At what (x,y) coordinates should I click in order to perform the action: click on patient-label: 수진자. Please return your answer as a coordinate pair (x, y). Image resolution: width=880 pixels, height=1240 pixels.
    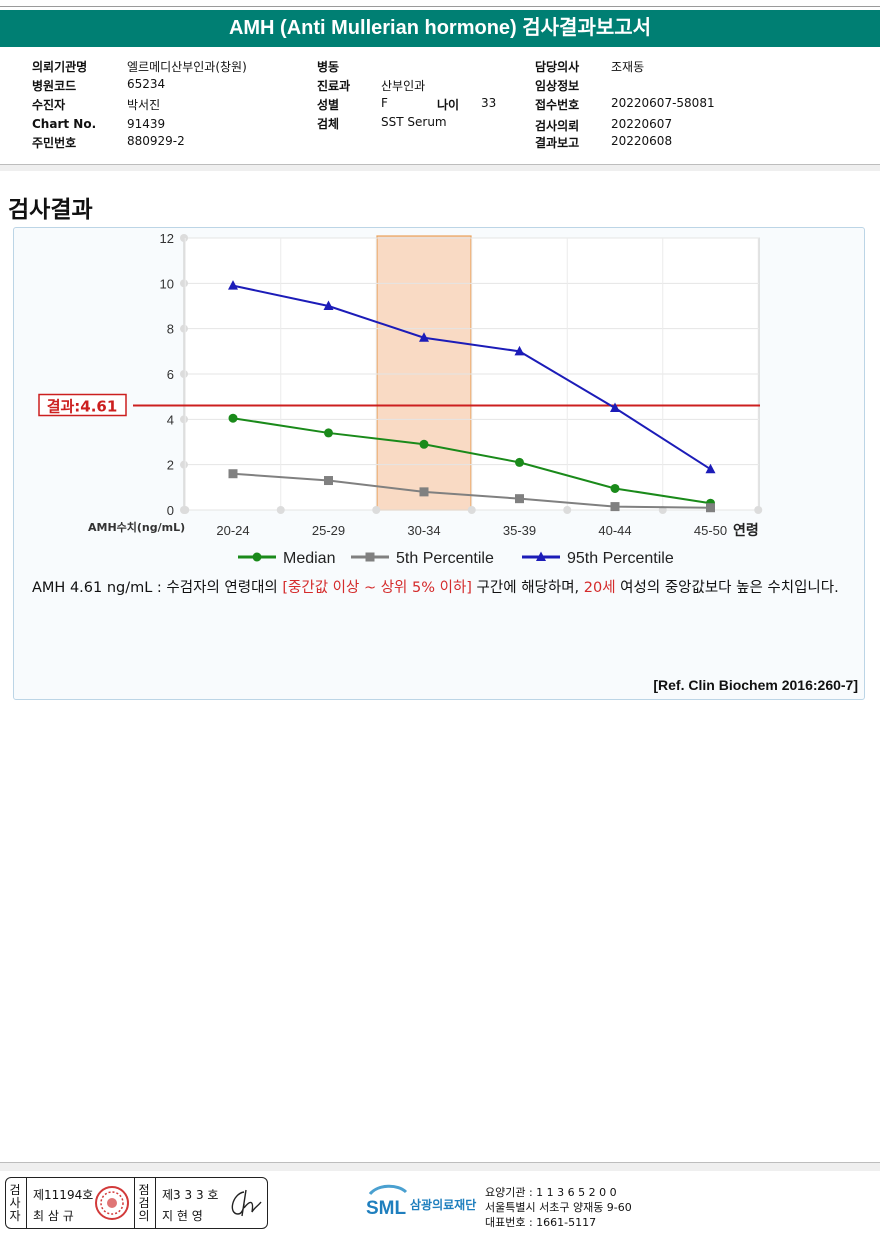
    Looking at the image, I should click on (49, 105).